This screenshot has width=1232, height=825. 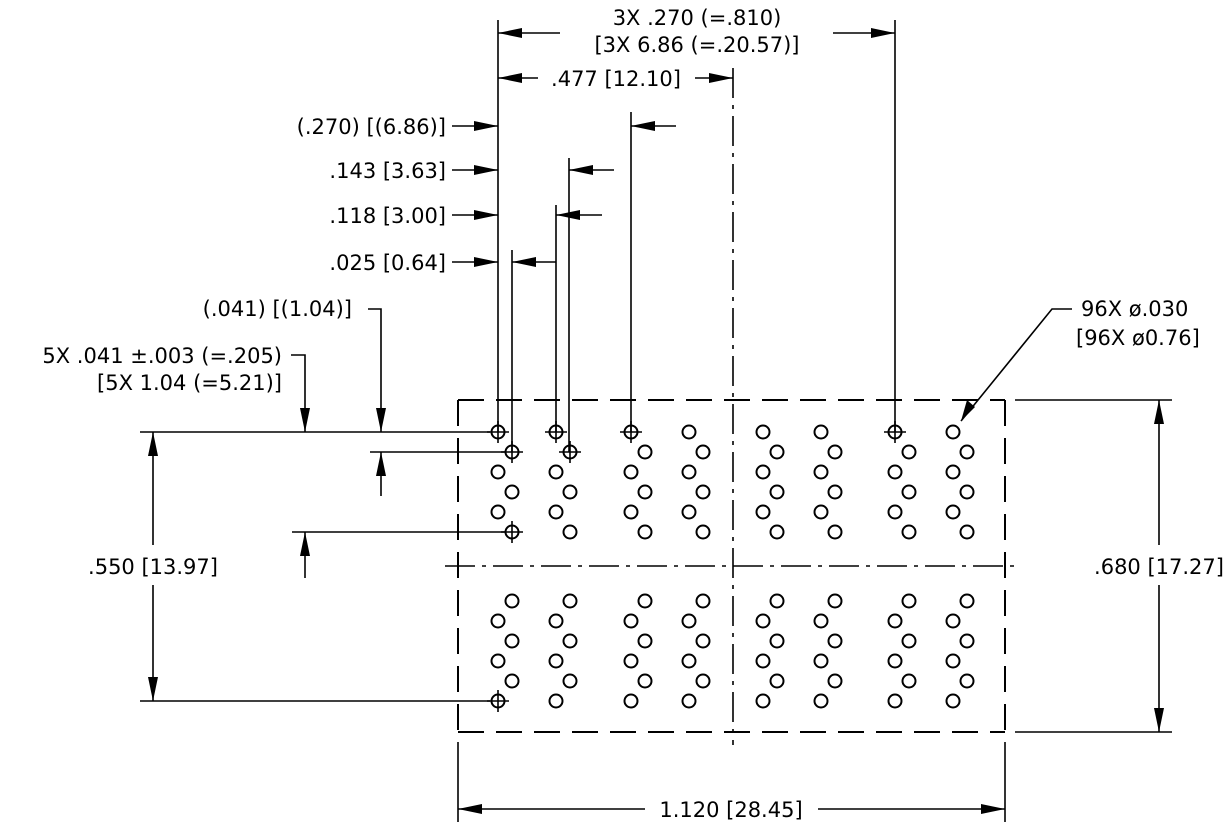 I want to click on dim-025: .025 [0.64], so click(x=442, y=263).